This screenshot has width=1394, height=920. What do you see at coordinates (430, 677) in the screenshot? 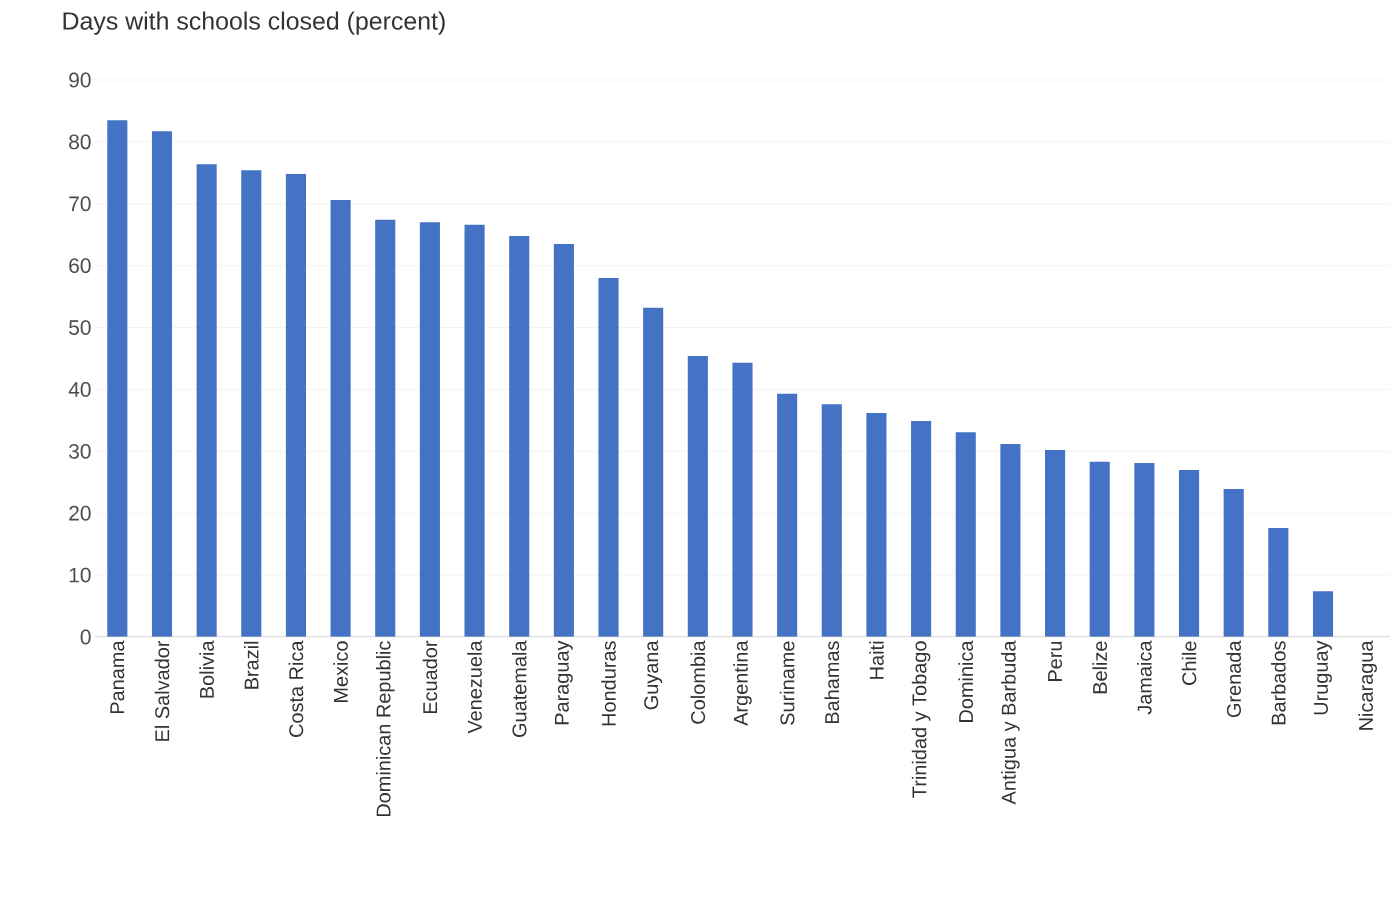
I see `x-tick-label: Ecuador` at bounding box center [430, 677].